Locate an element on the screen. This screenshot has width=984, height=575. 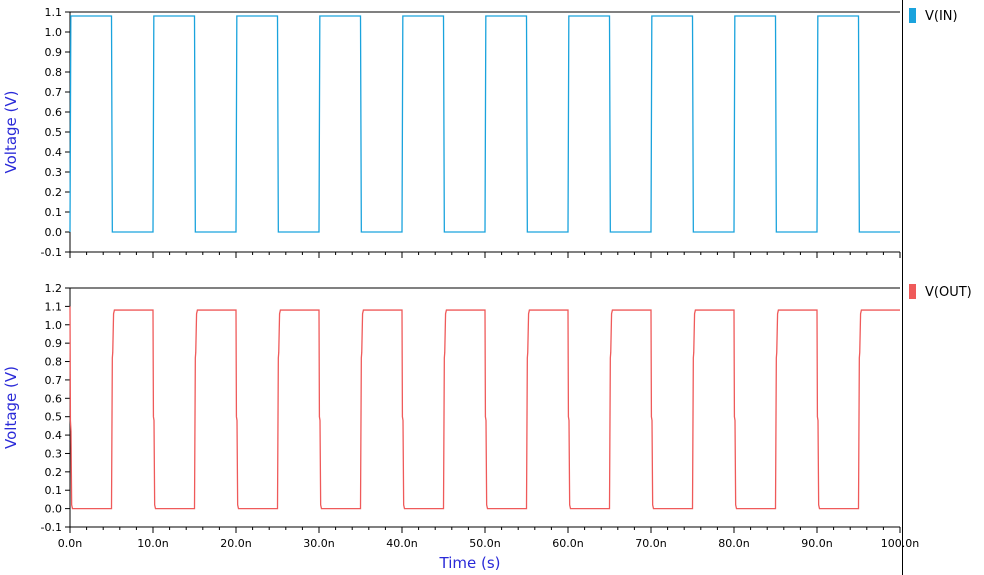
x-tick-label: 10.0n is located at coordinates (152, 543).